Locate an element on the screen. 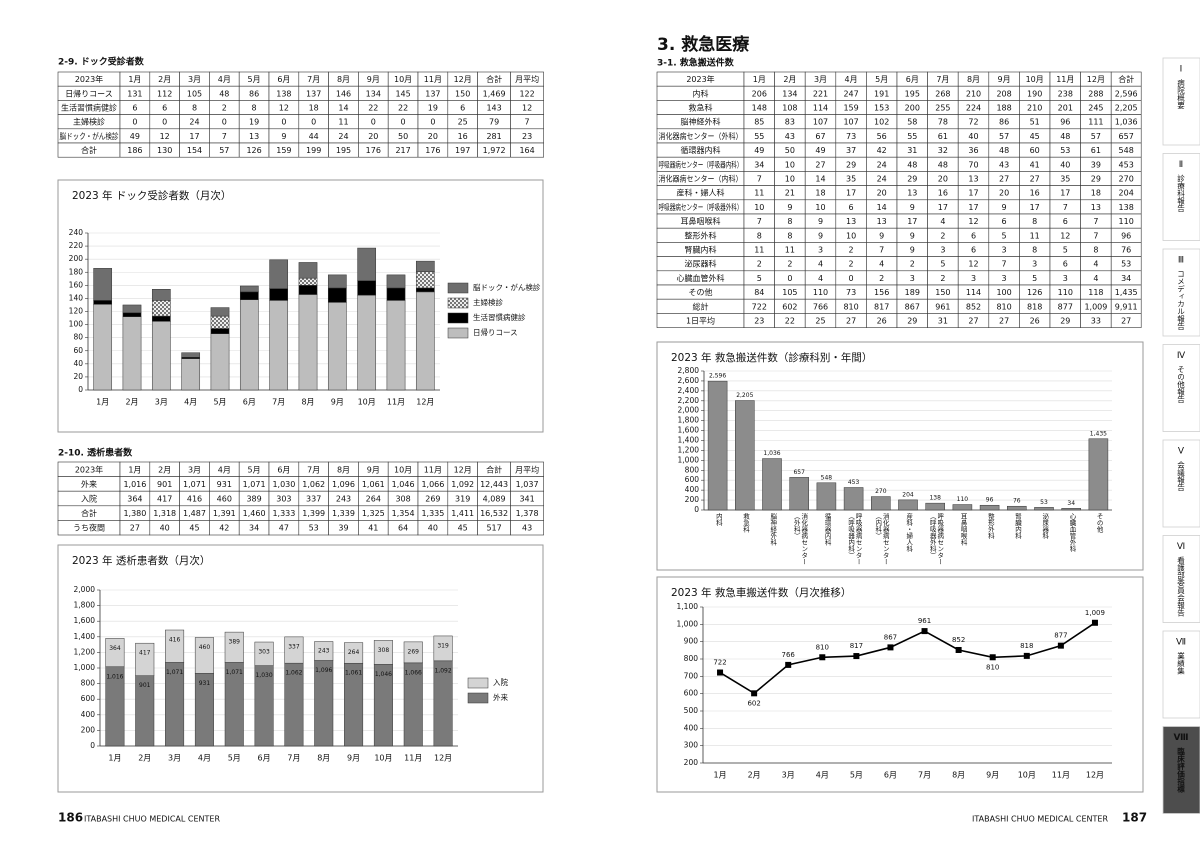 This screenshot has width=1200, height=849. table-cell-text: 453 is located at coordinates (1126, 164).